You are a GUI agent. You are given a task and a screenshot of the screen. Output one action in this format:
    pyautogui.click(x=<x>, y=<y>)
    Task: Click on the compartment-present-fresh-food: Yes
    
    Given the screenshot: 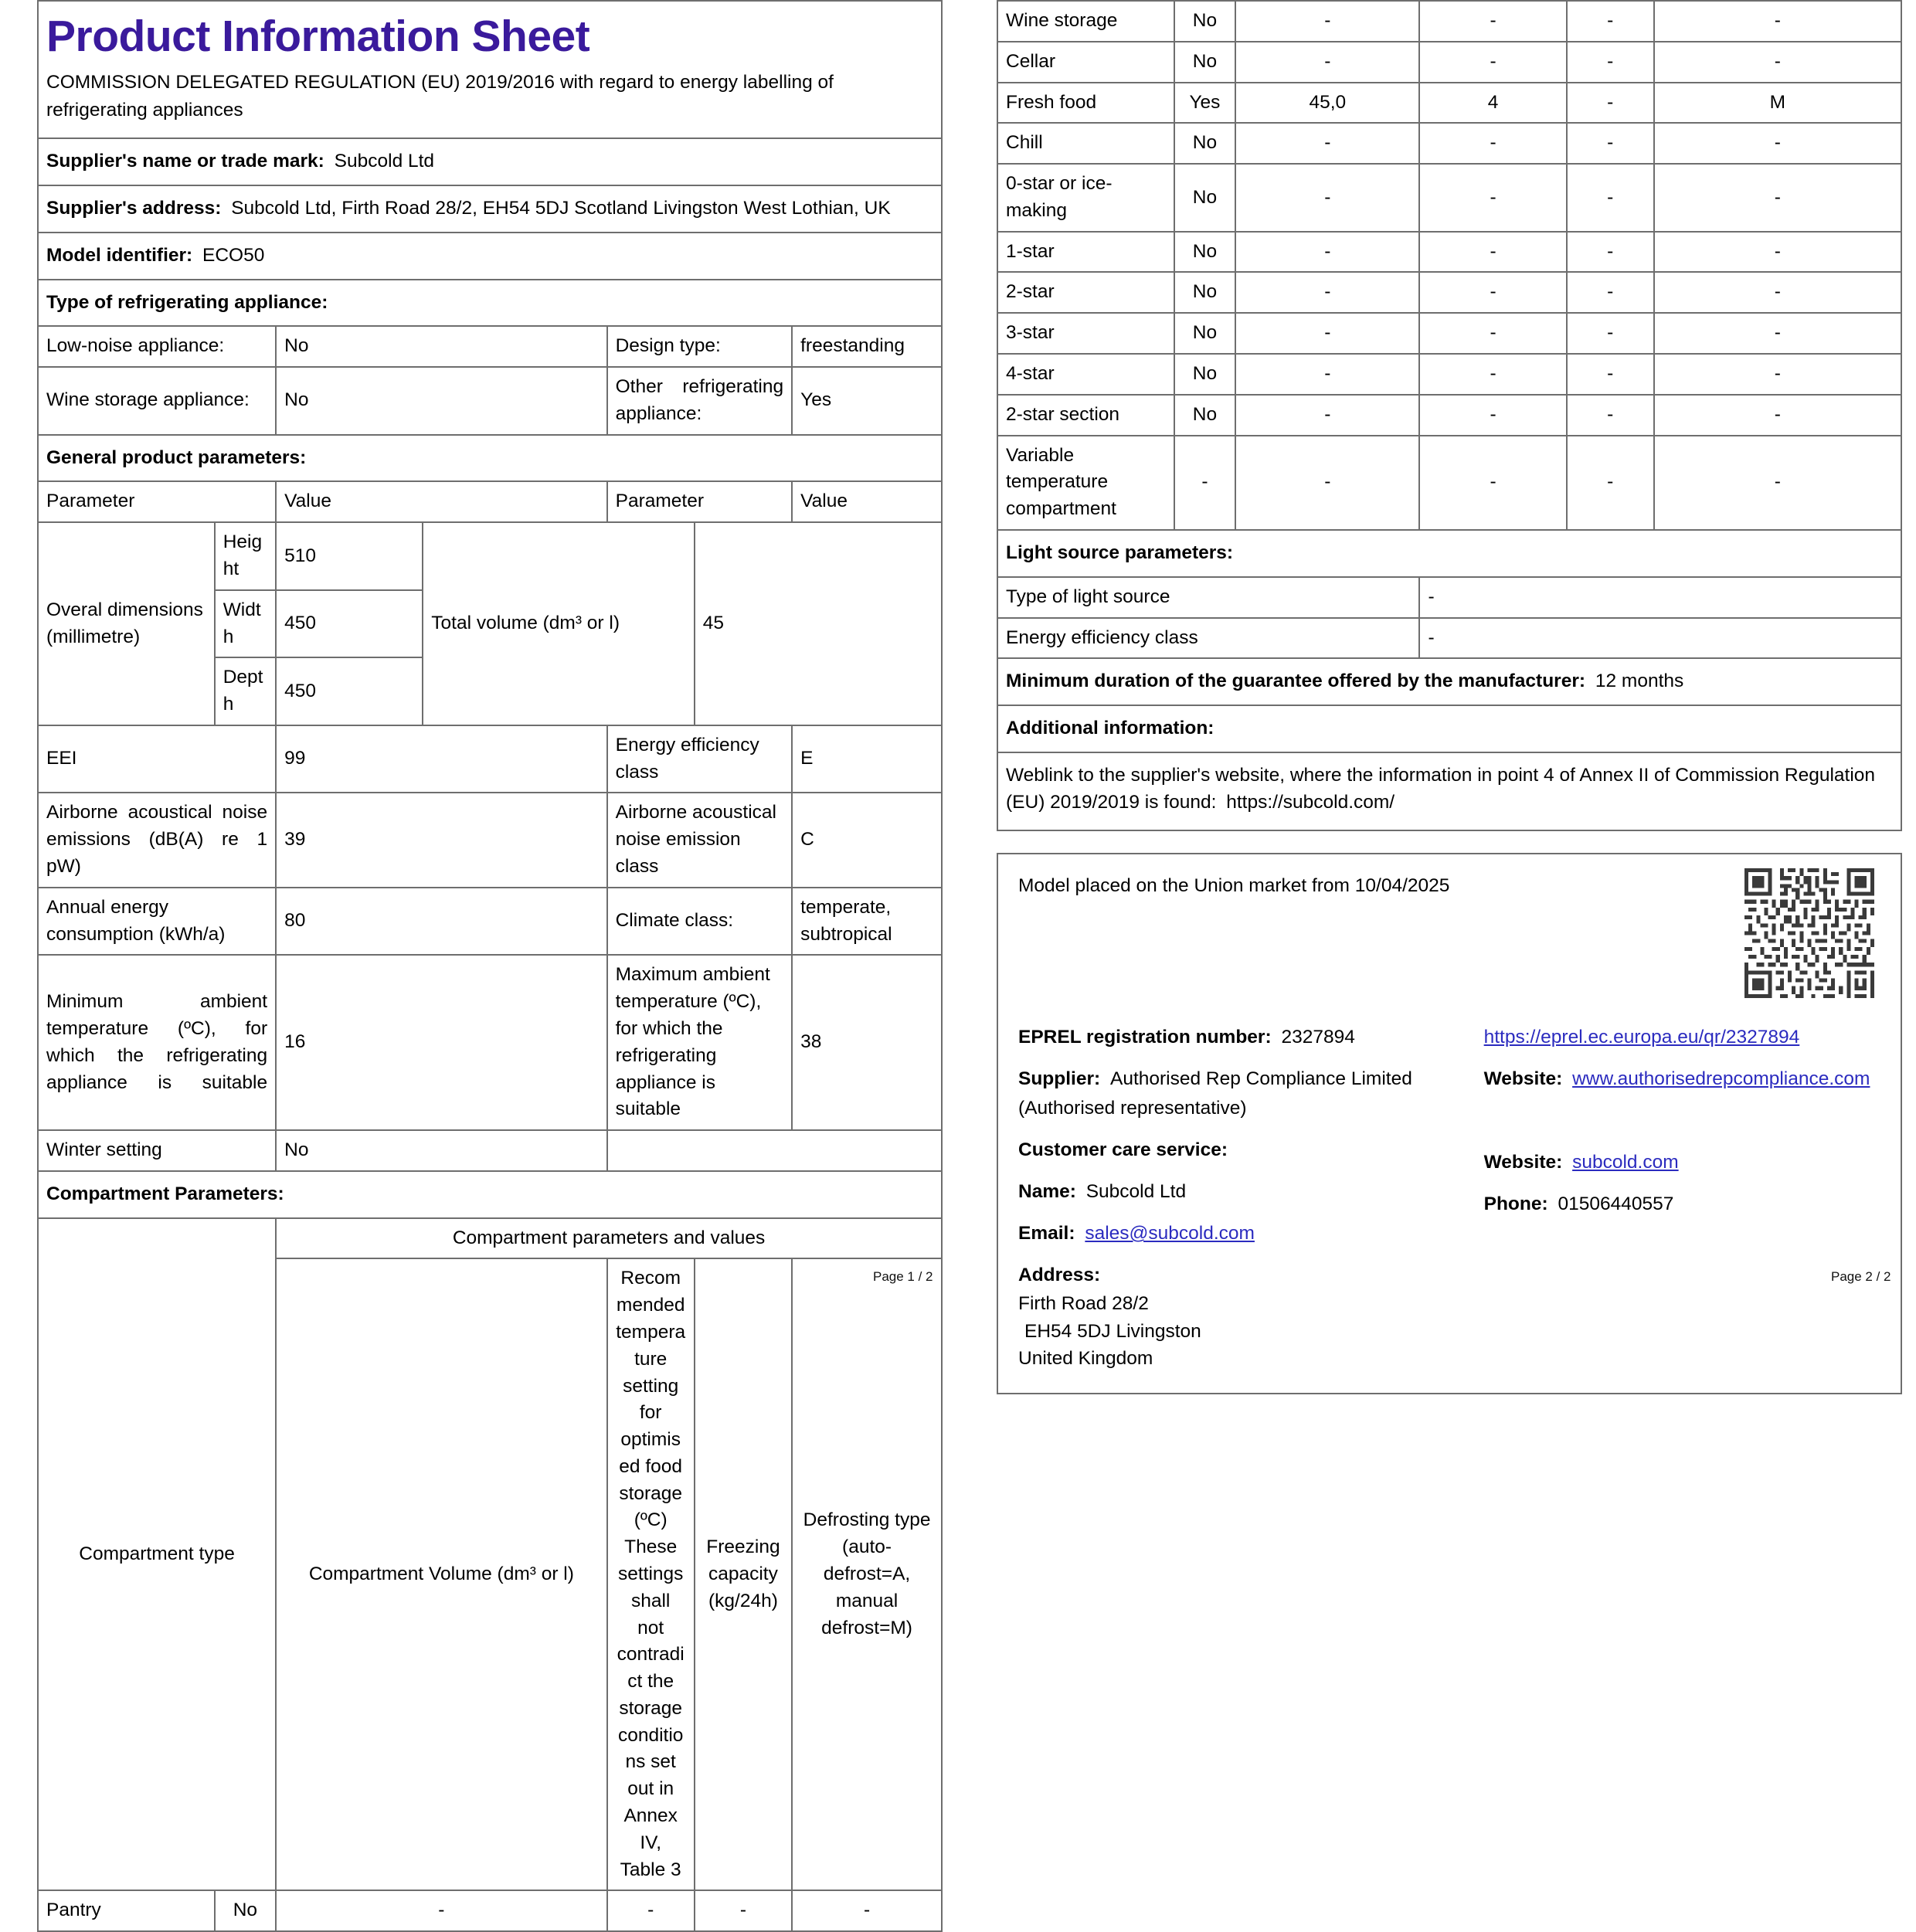 What is the action you would take?
    pyautogui.click(x=1205, y=103)
    